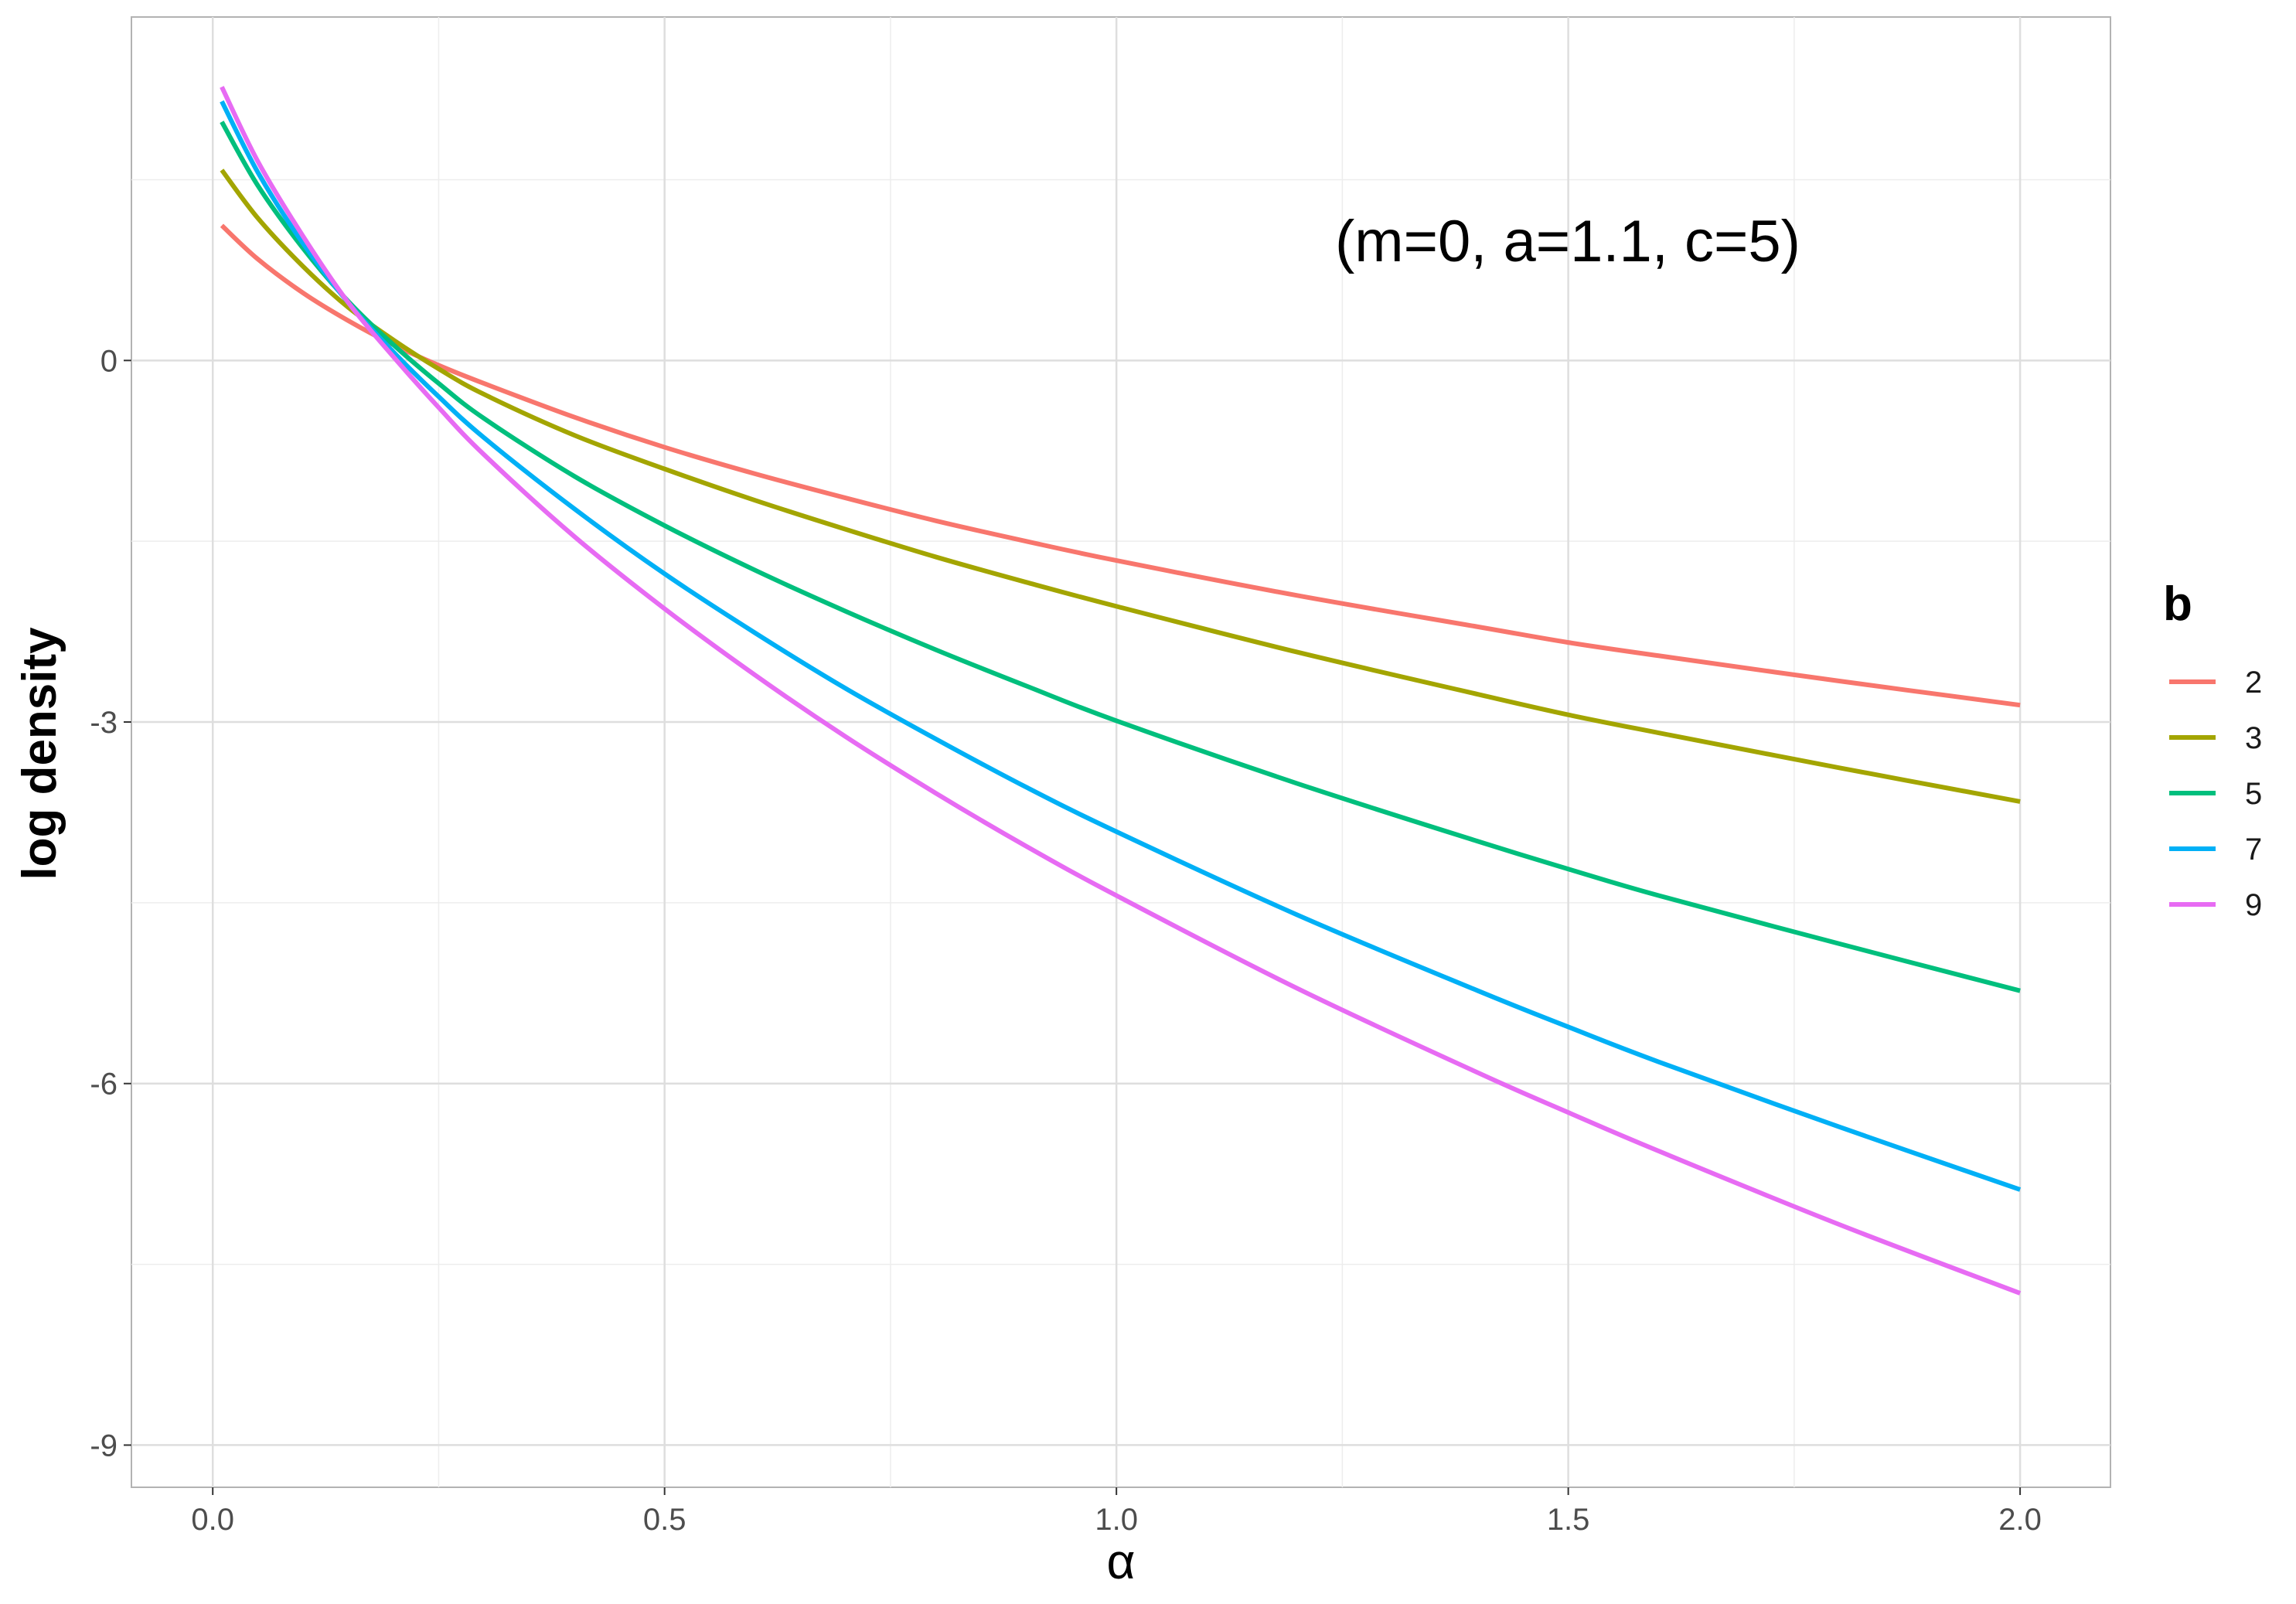  What do you see at coordinates (2253, 905) in the screenshot?
I see `legend-label-9: 9` at bounding box center [2253, 905].